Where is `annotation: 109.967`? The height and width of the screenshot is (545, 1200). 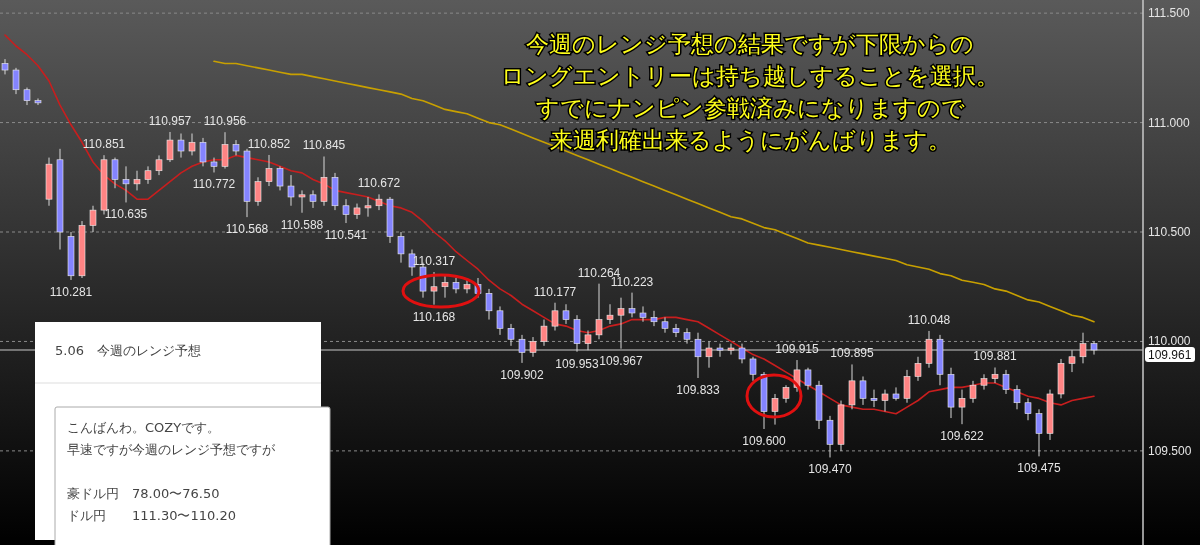 annotation: 109.967 is located at coordinates (621, 360).